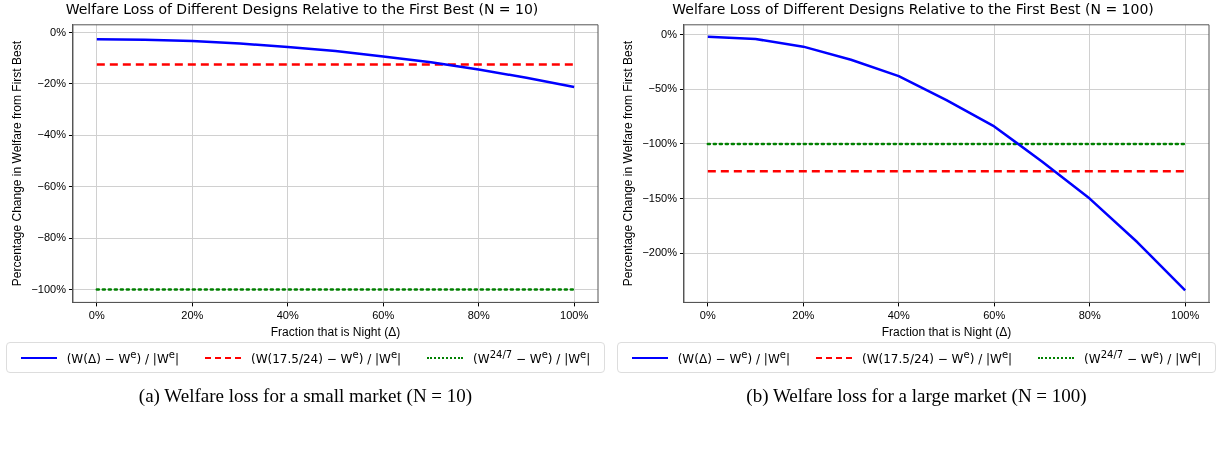 The image size is (1223, 465). Describe the element at coordinates (659, 197) in the screenshot. I see `y-tick-label: −150%` at that location.